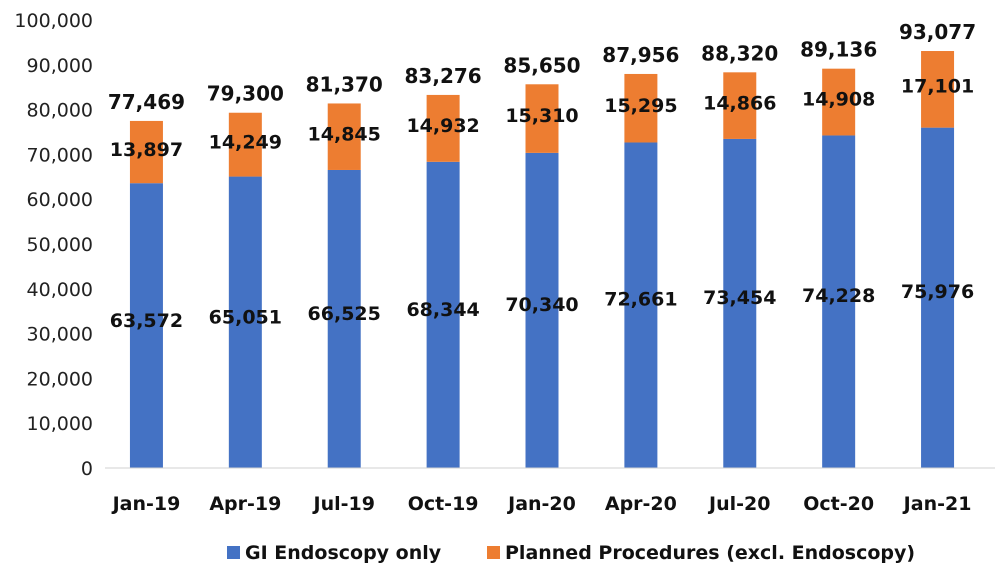 The height and width of the screenshot is (576, 1000). I want to click on data-label-planned-procedures: 14,845, so click(344, 134).